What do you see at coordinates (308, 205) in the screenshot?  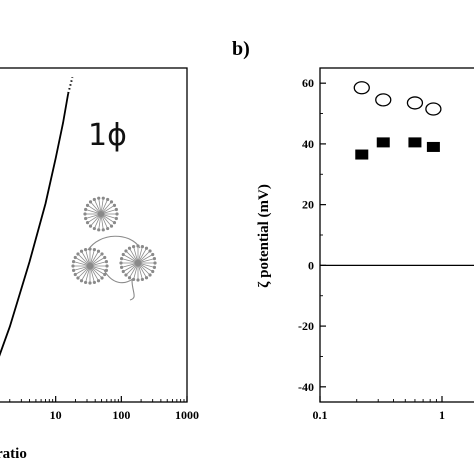 I see `panel-b-y-tick-label: 20` at bounding box center [308, 205].